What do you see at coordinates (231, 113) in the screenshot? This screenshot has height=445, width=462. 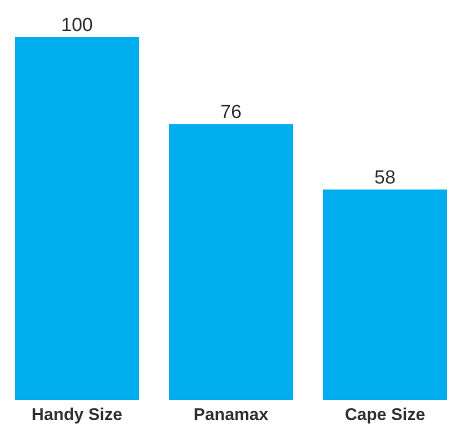 I see `data-label: 76` at bounding box center [231, 113].